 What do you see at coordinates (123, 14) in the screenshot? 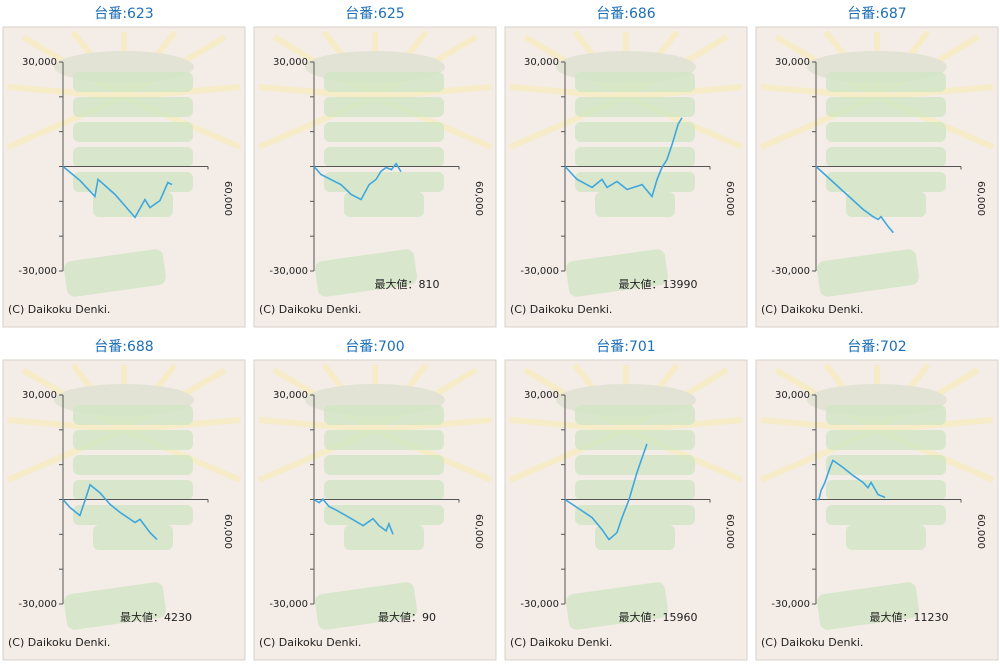
I see `chart-title: 台番:623` at bounding box center [123, 14].